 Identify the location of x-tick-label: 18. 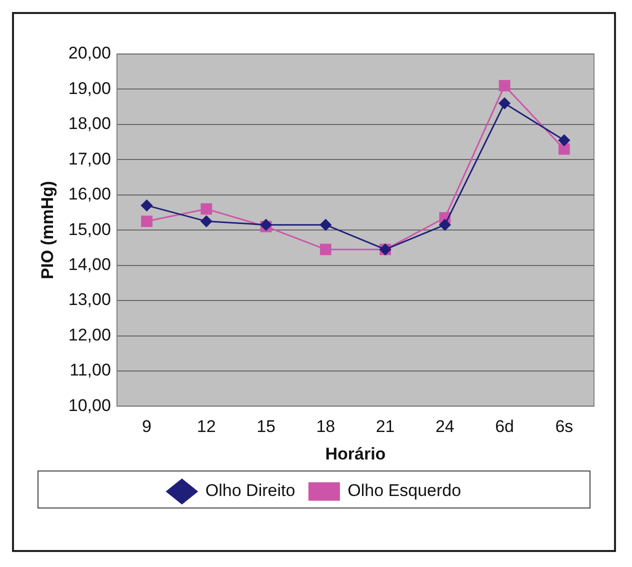
(326, 426).